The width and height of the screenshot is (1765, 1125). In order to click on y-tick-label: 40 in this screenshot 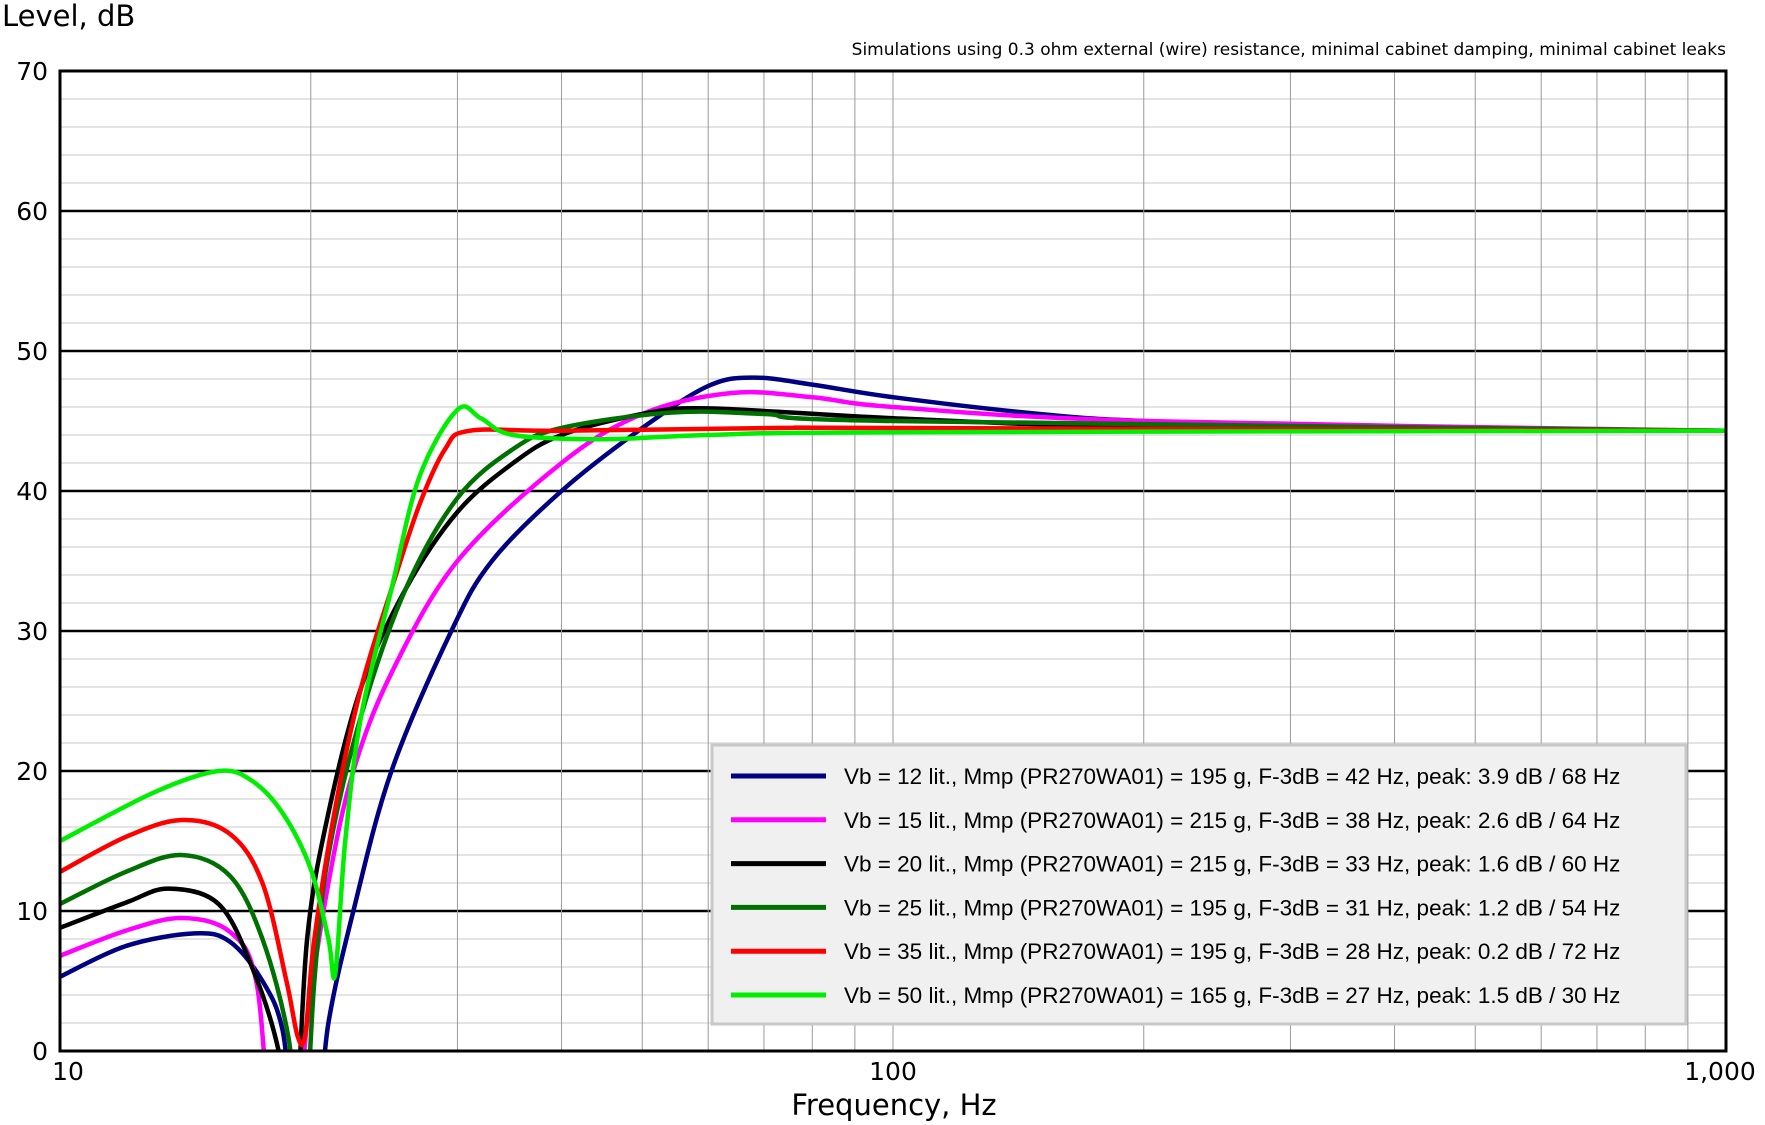, I will do `click(32, 491)`.